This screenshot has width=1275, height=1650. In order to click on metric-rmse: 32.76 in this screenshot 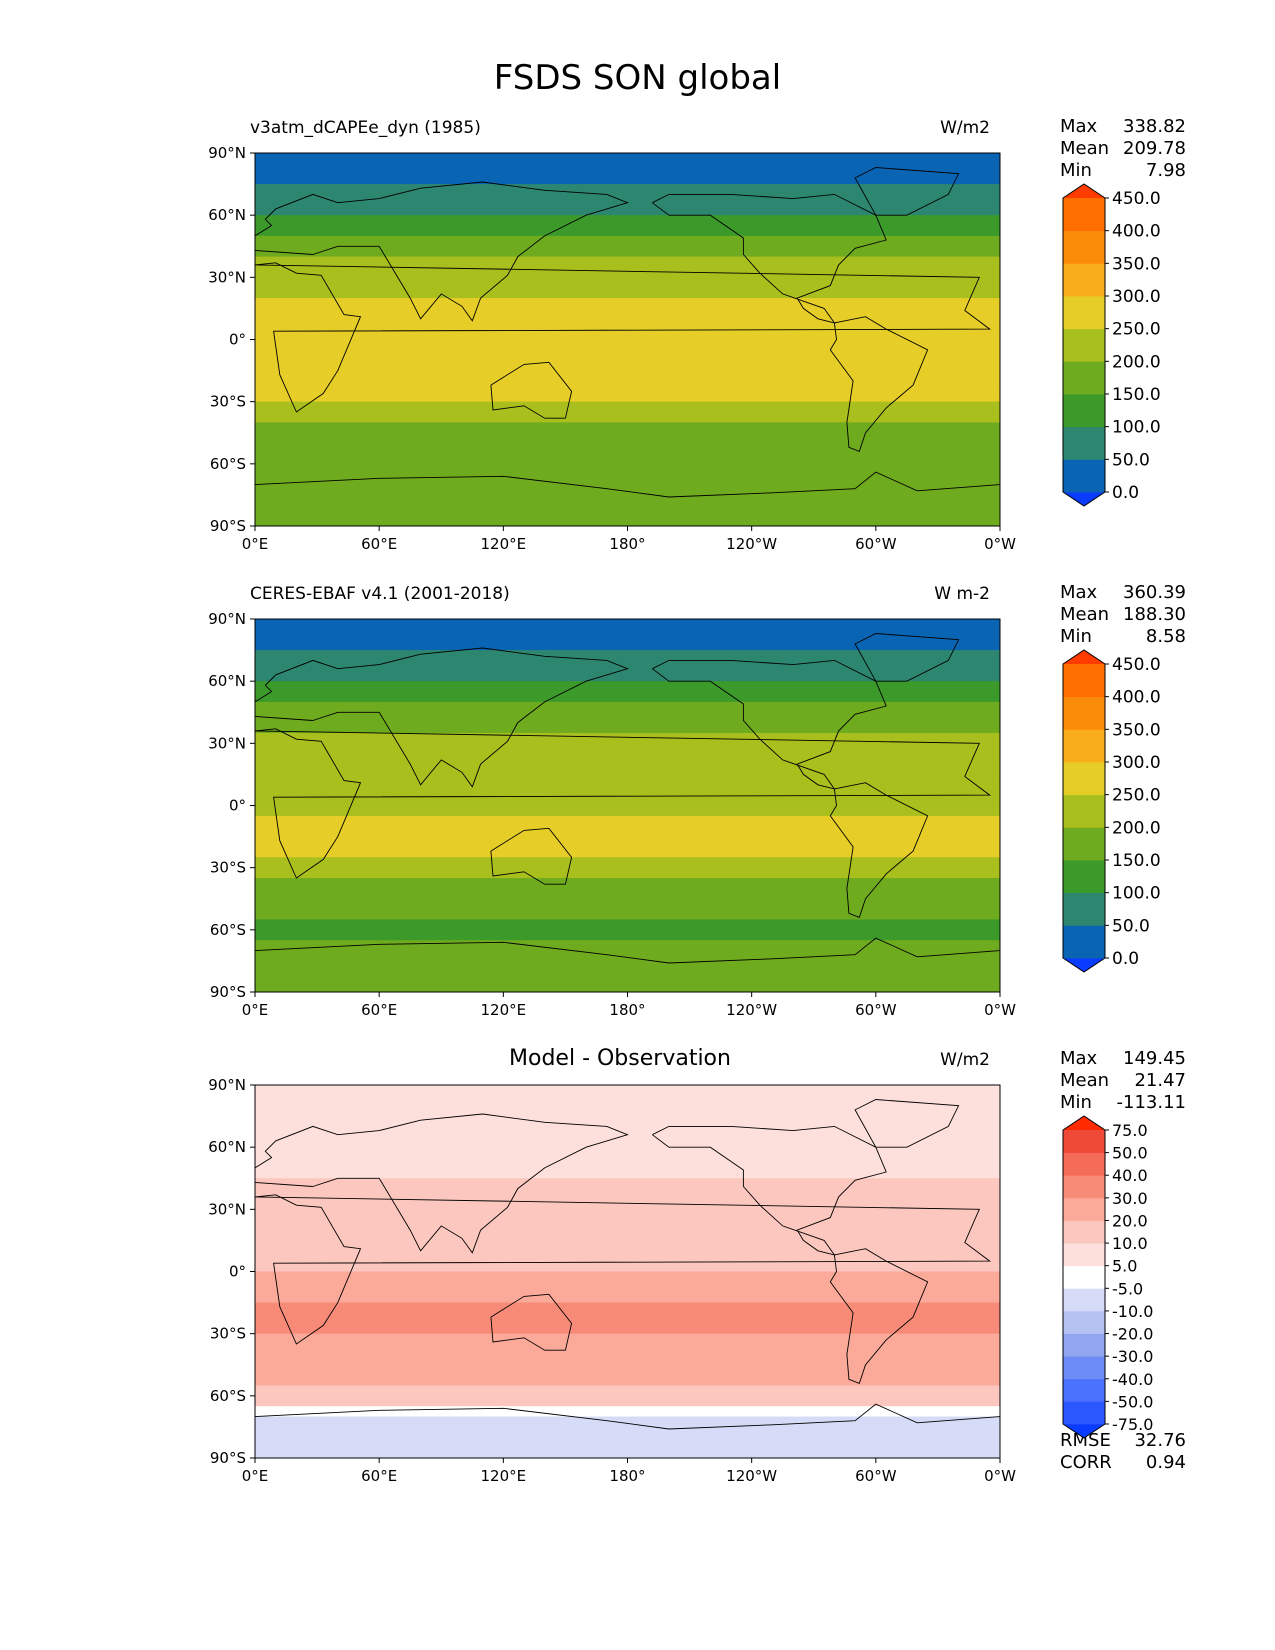, I will do `click(1160, 1440)`.